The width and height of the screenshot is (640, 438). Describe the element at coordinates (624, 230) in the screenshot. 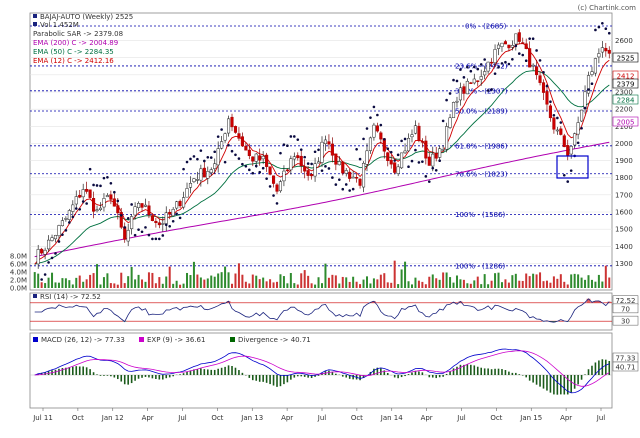

I see `price-tick-label: 1500` at that location.